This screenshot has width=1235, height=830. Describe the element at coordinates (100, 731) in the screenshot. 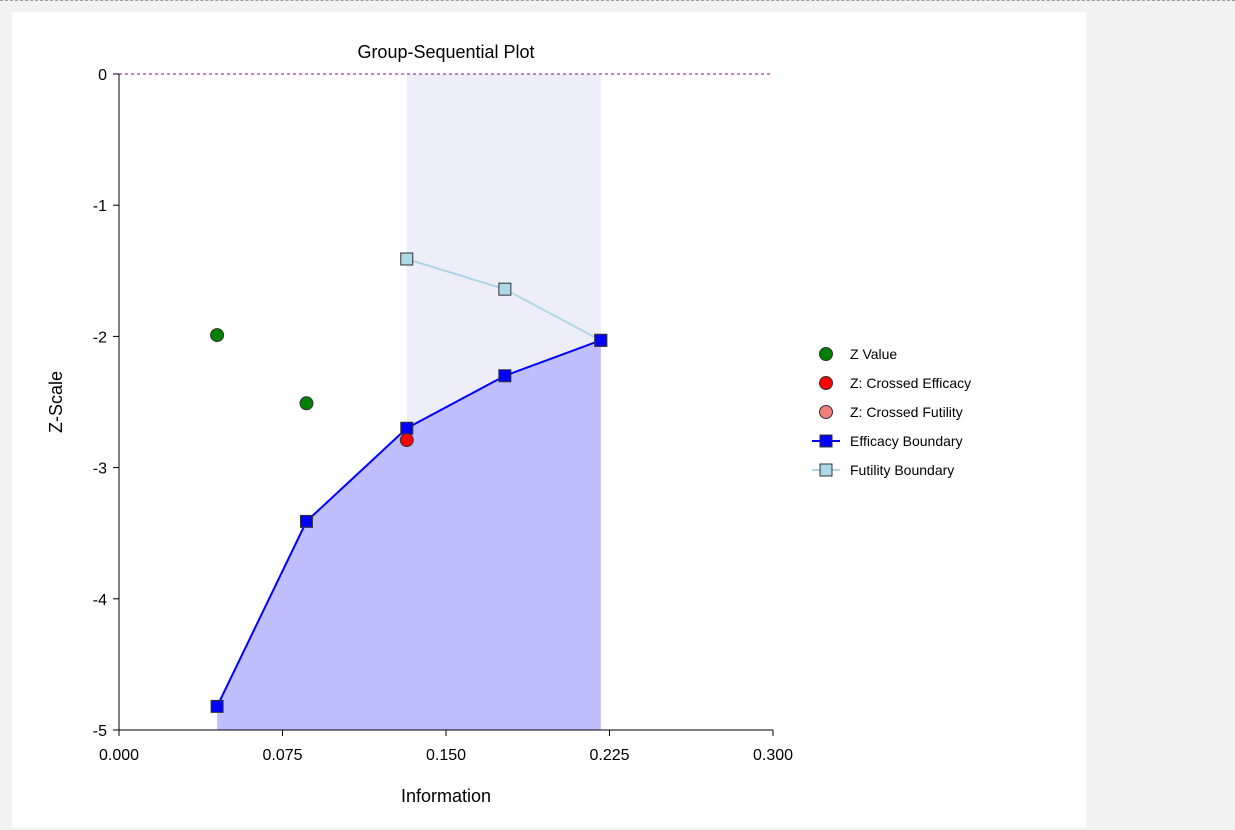

I see `y-tick-label: -5` at that location.